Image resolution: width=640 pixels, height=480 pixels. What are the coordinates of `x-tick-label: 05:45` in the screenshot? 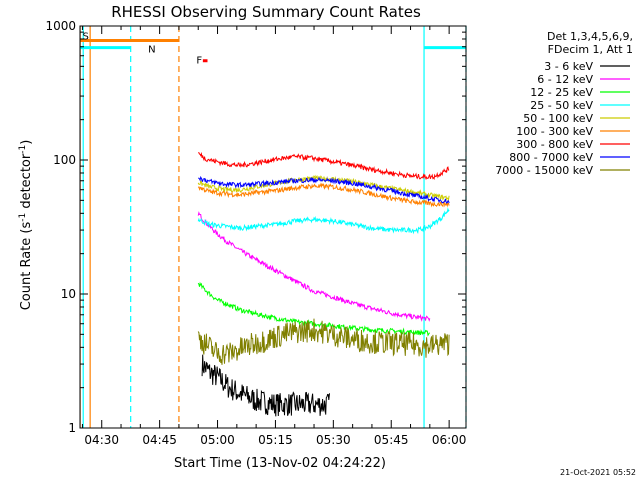 It's located at (391, 440).